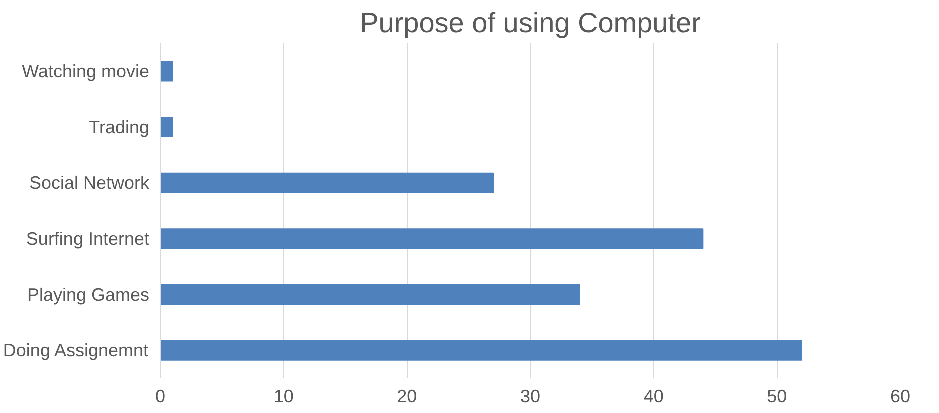  Describe the element at coordinates (654, 396) in the screenshot. I see `x-tick-label: 40` at that location.